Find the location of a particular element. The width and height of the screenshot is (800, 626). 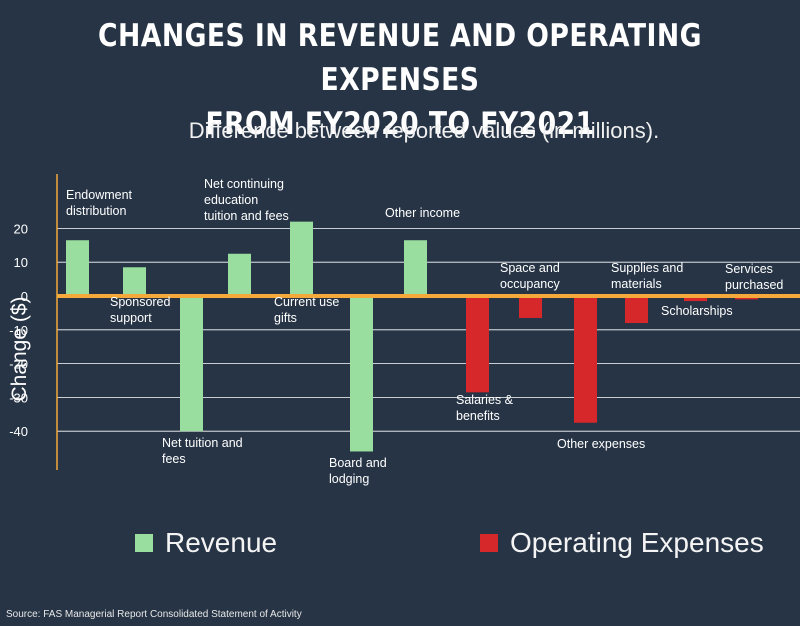

category-label-line: purchased is located at coordinates (754, 285).